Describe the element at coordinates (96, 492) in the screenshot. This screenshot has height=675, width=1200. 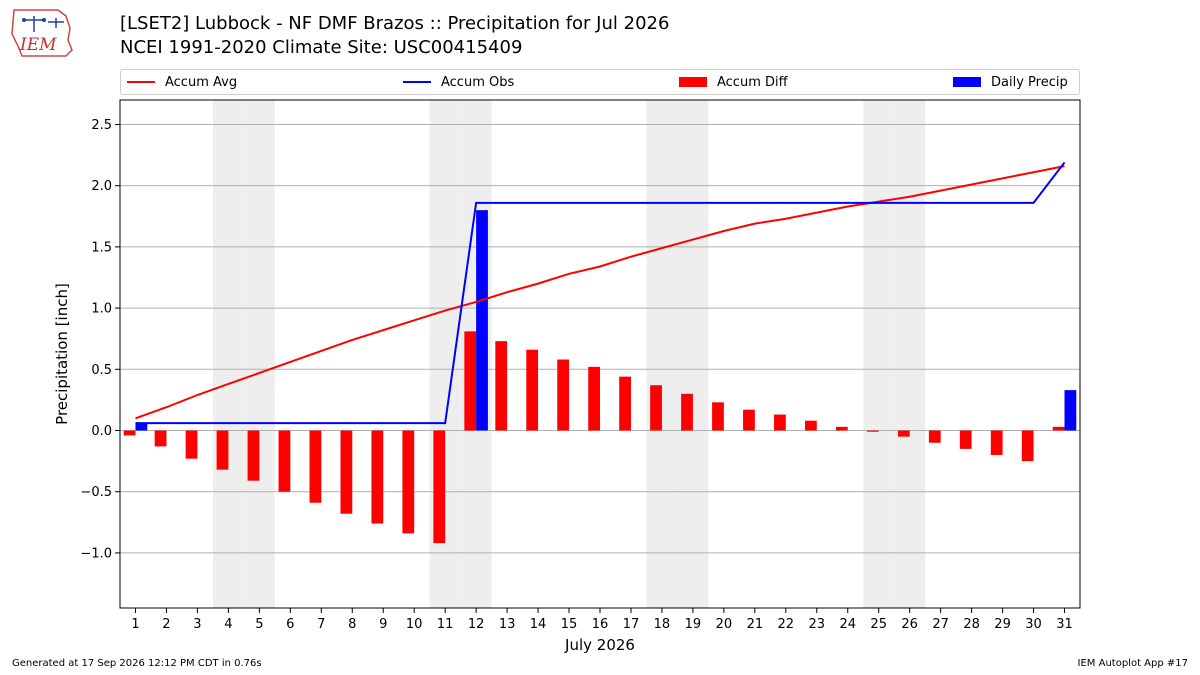
I see `y-tick-label: −0.5` at that location.